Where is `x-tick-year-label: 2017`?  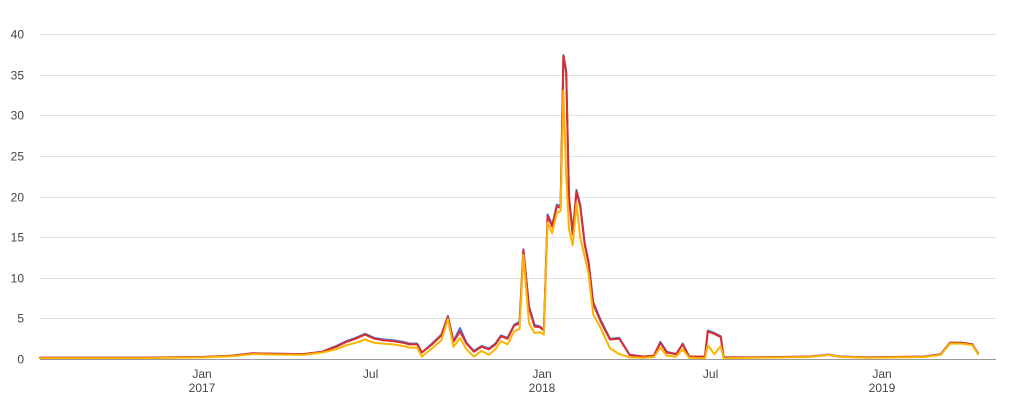
x-tick-year-label: 2017 is located at coordinates (202, 388).